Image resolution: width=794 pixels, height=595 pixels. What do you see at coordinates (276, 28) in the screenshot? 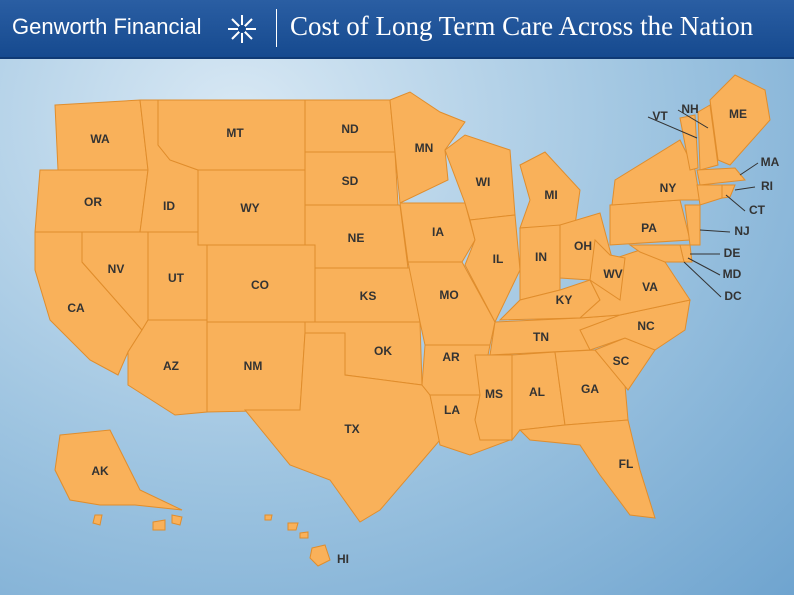
I see `divider` at bounding box center [276, 28].